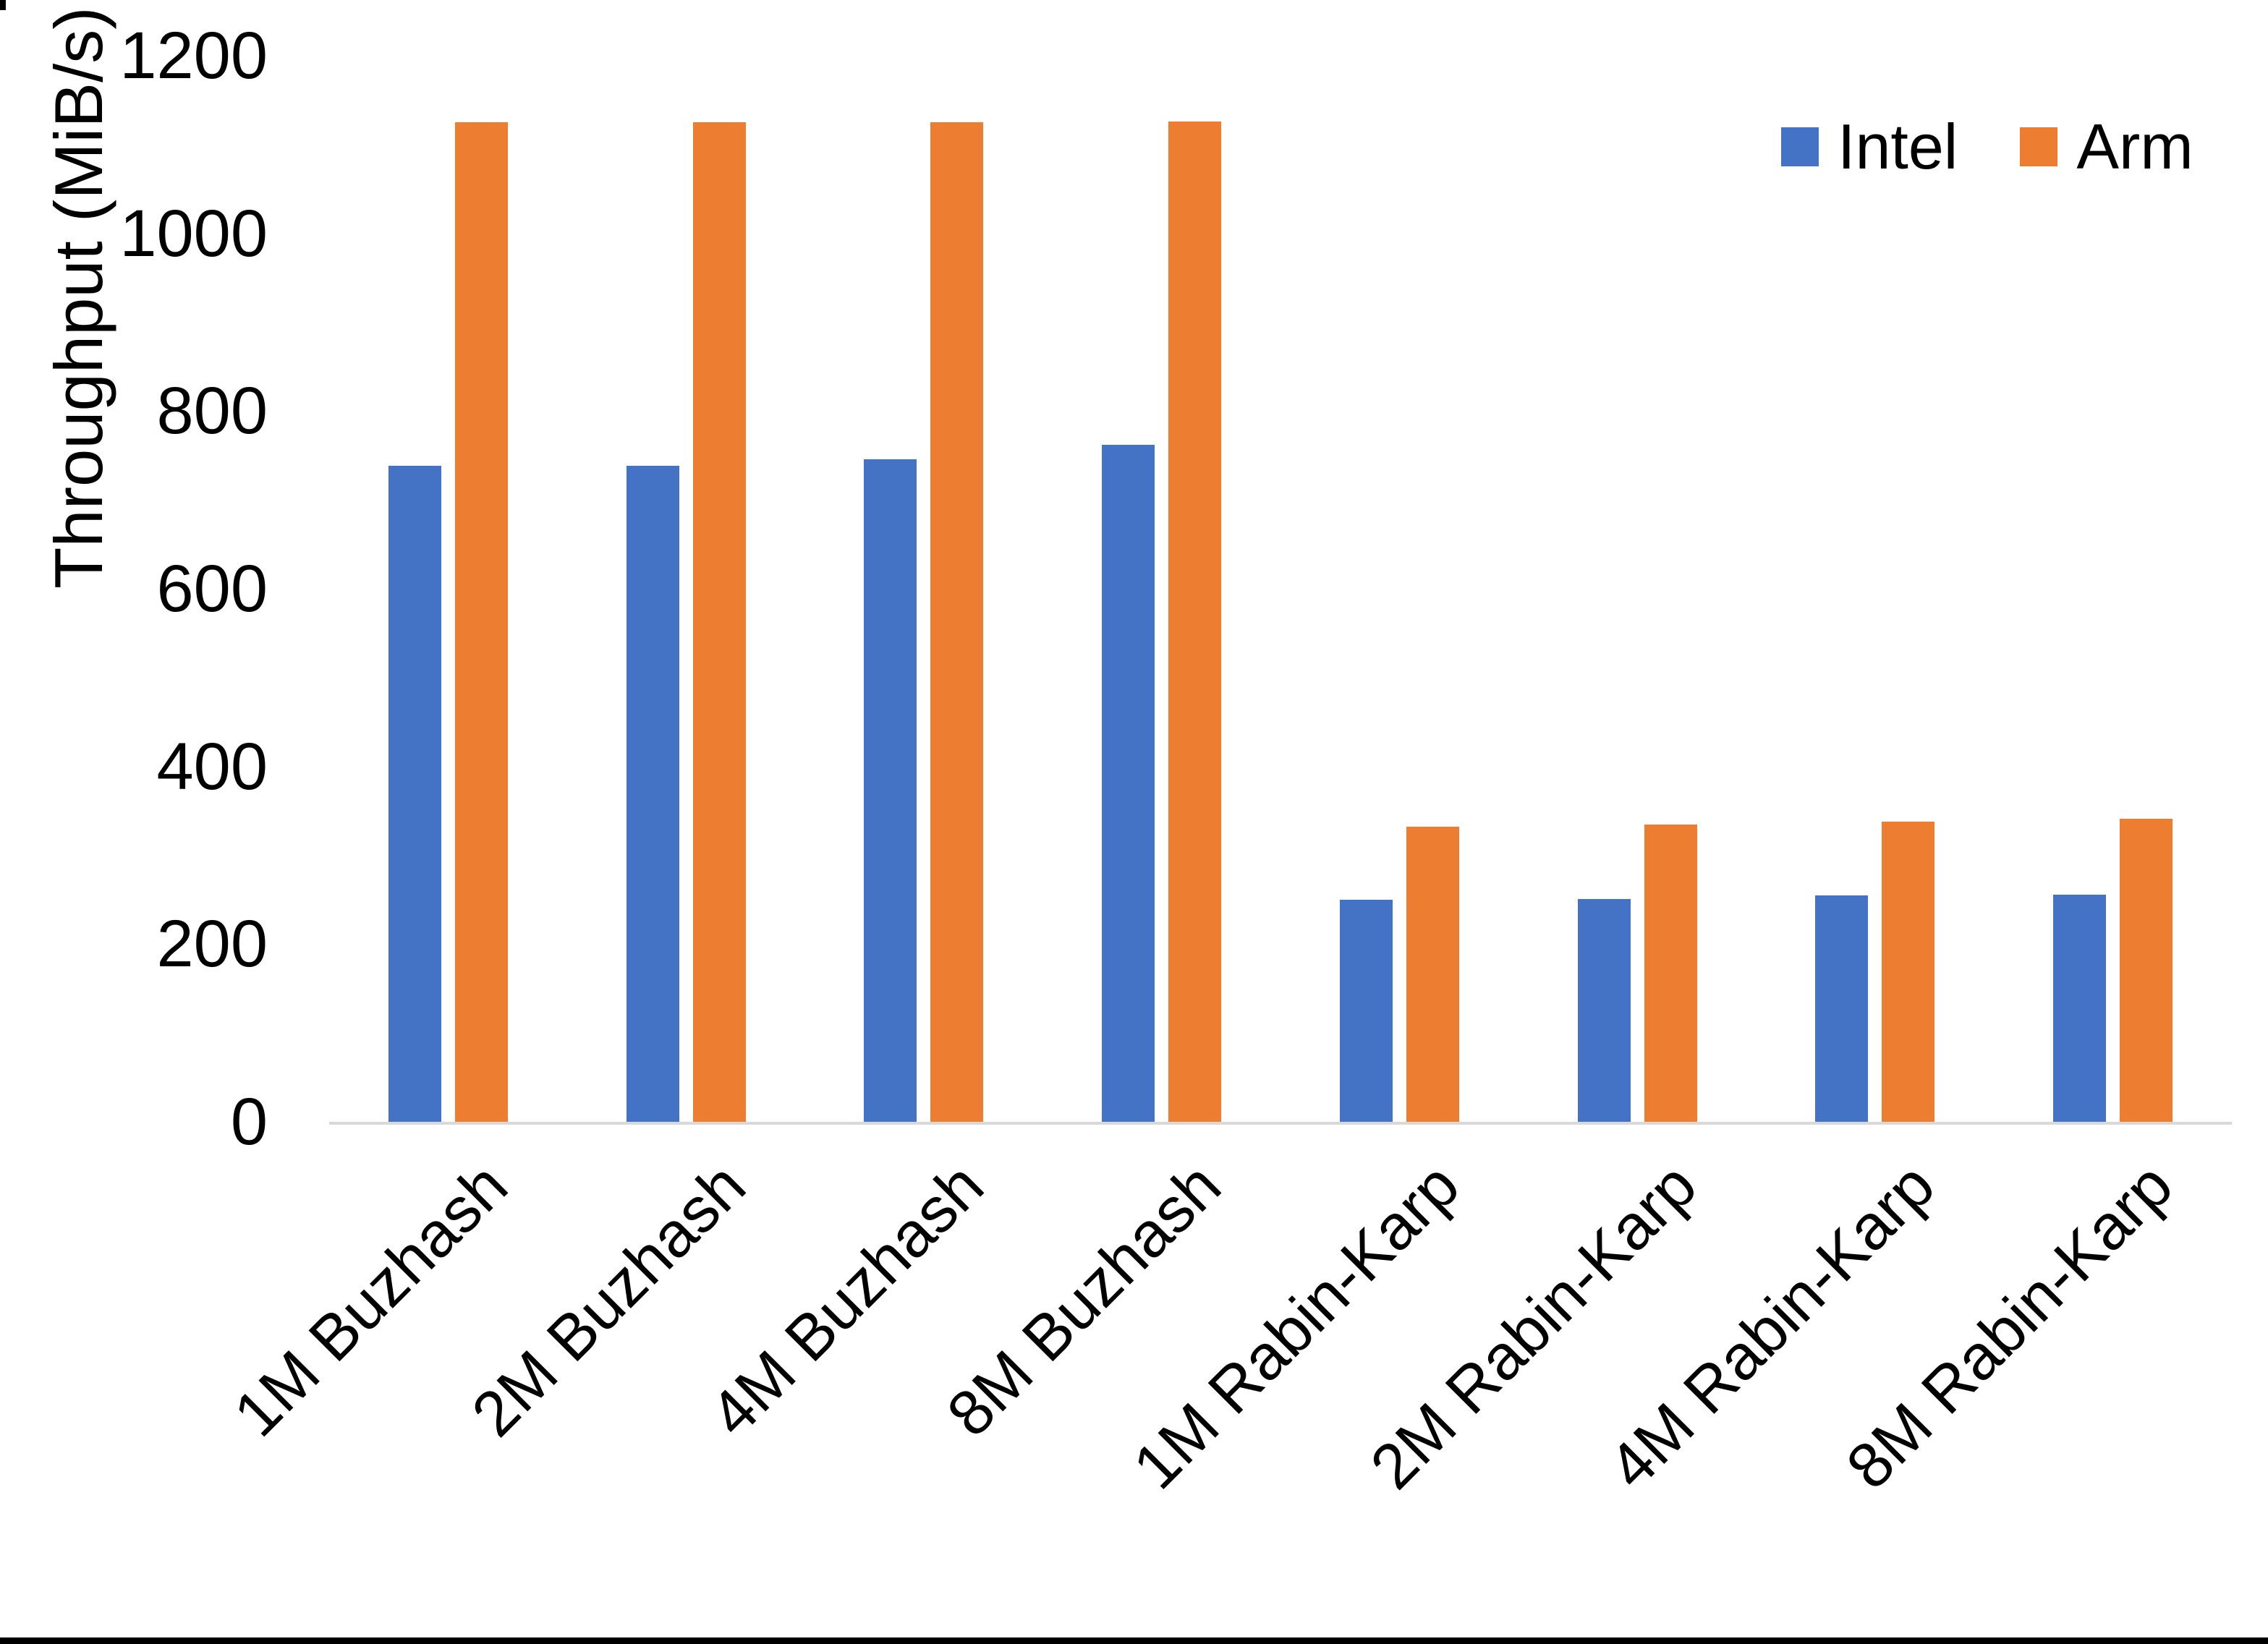 This screenshot has width=2268, height=1644. I want to click on bar-intel-1m-buzhash, so click(414, 794).